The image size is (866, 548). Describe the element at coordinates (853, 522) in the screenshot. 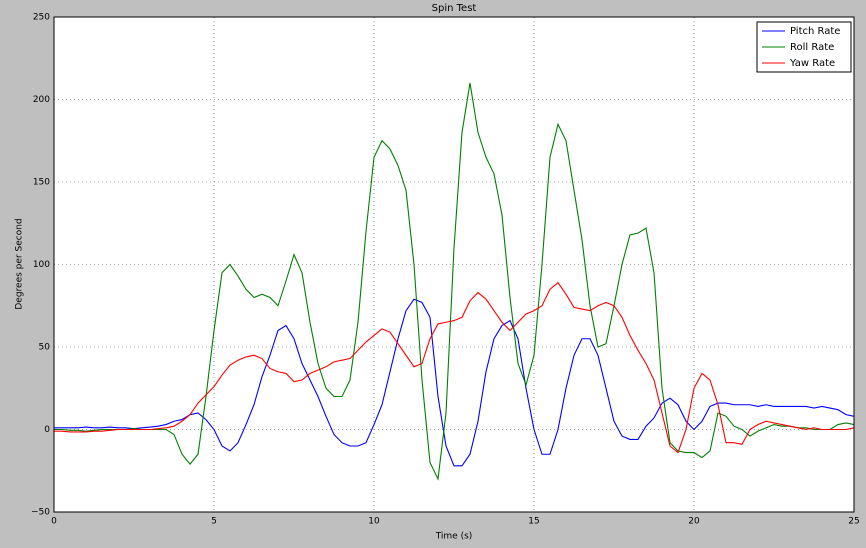

I see `x-tick-label: 25` at that location.